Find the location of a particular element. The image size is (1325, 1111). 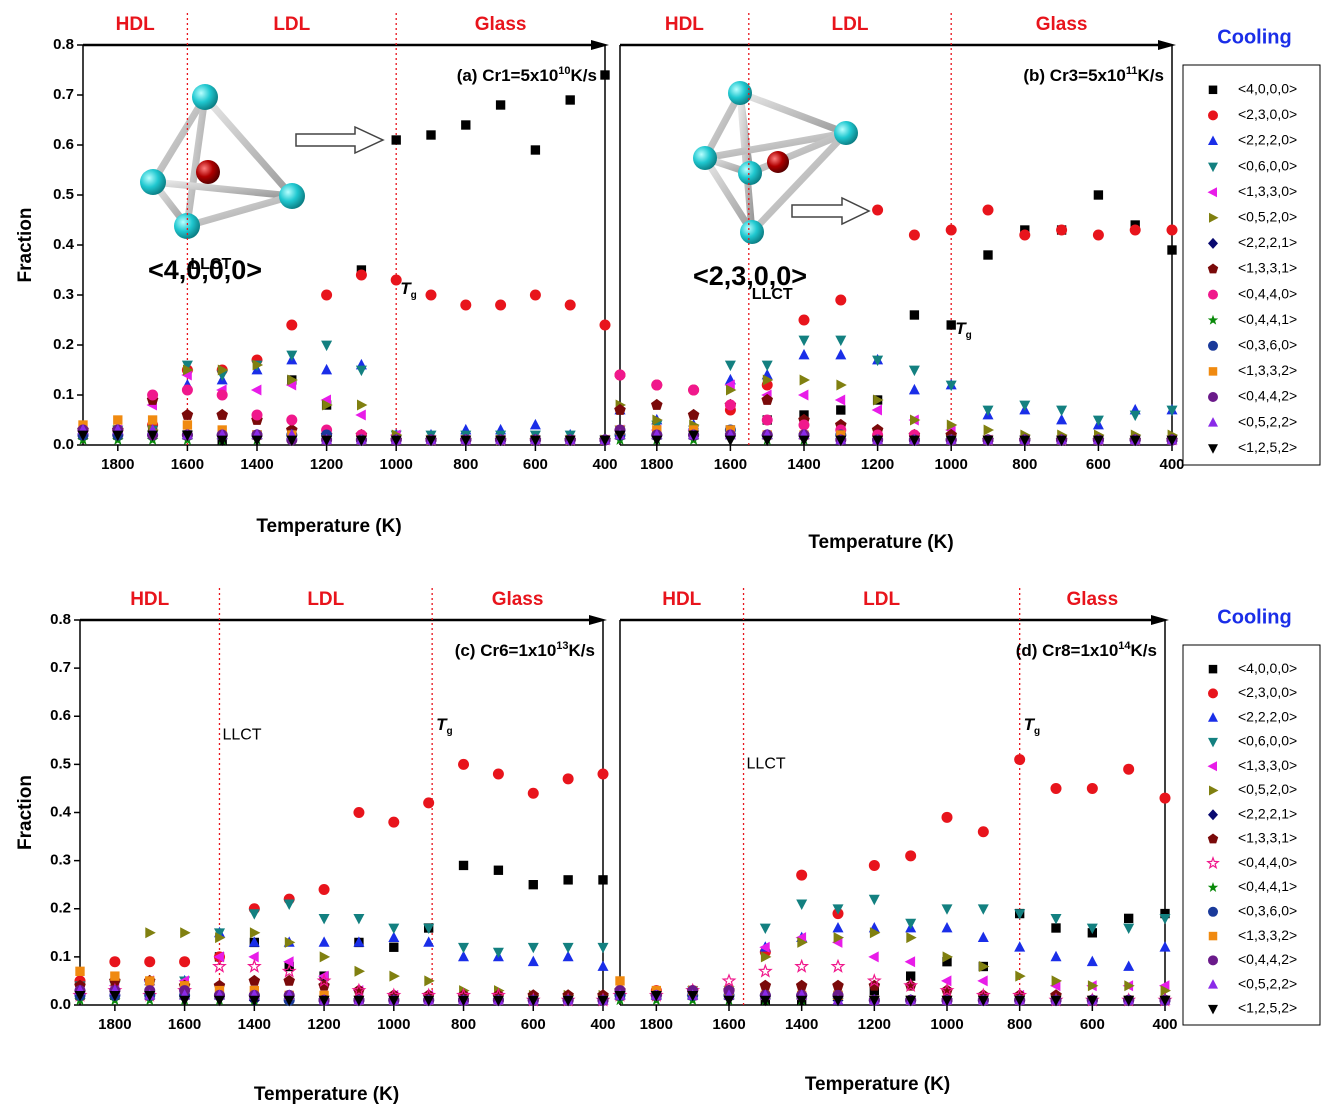

x-tick-label: 1600 is located at coordinates (184, 1024).